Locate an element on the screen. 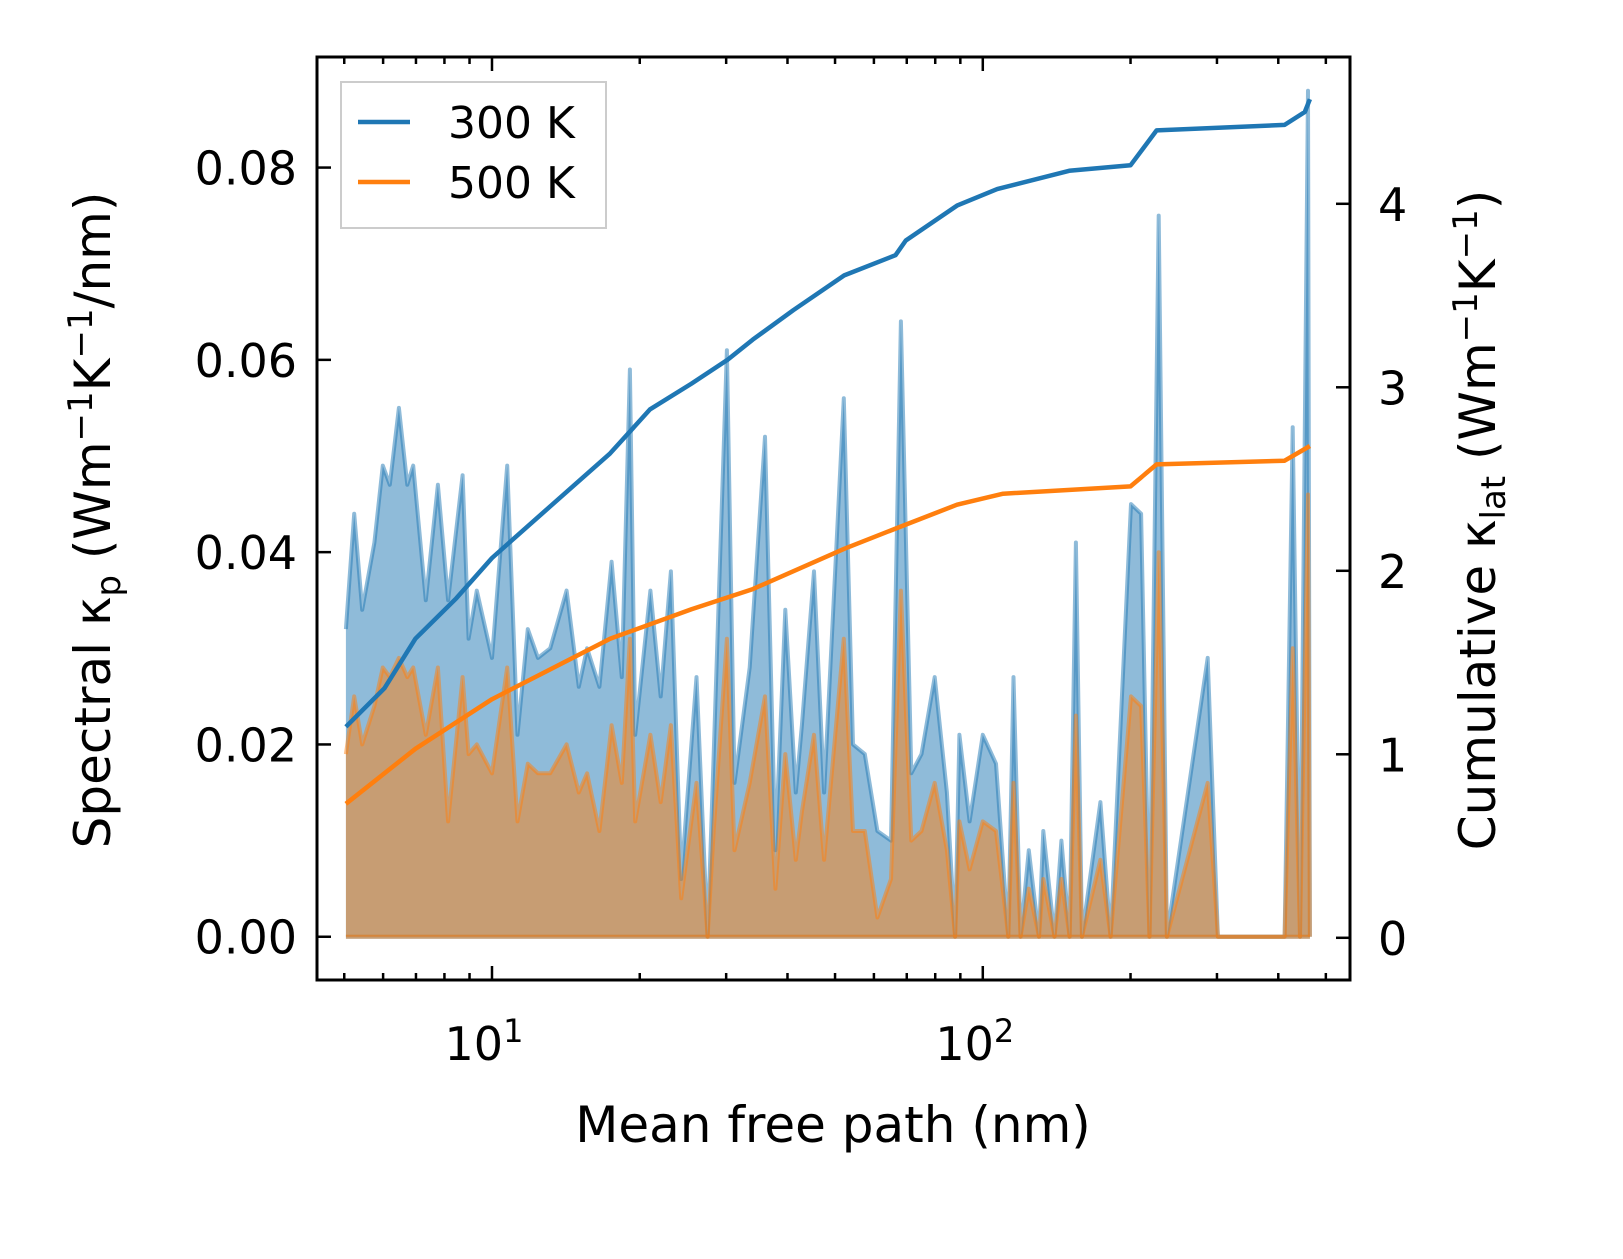 Image resolution: width=1623 pixels, height=1259 pixels. y2-tick-label: 2 is located at coordinates (1392, 572).